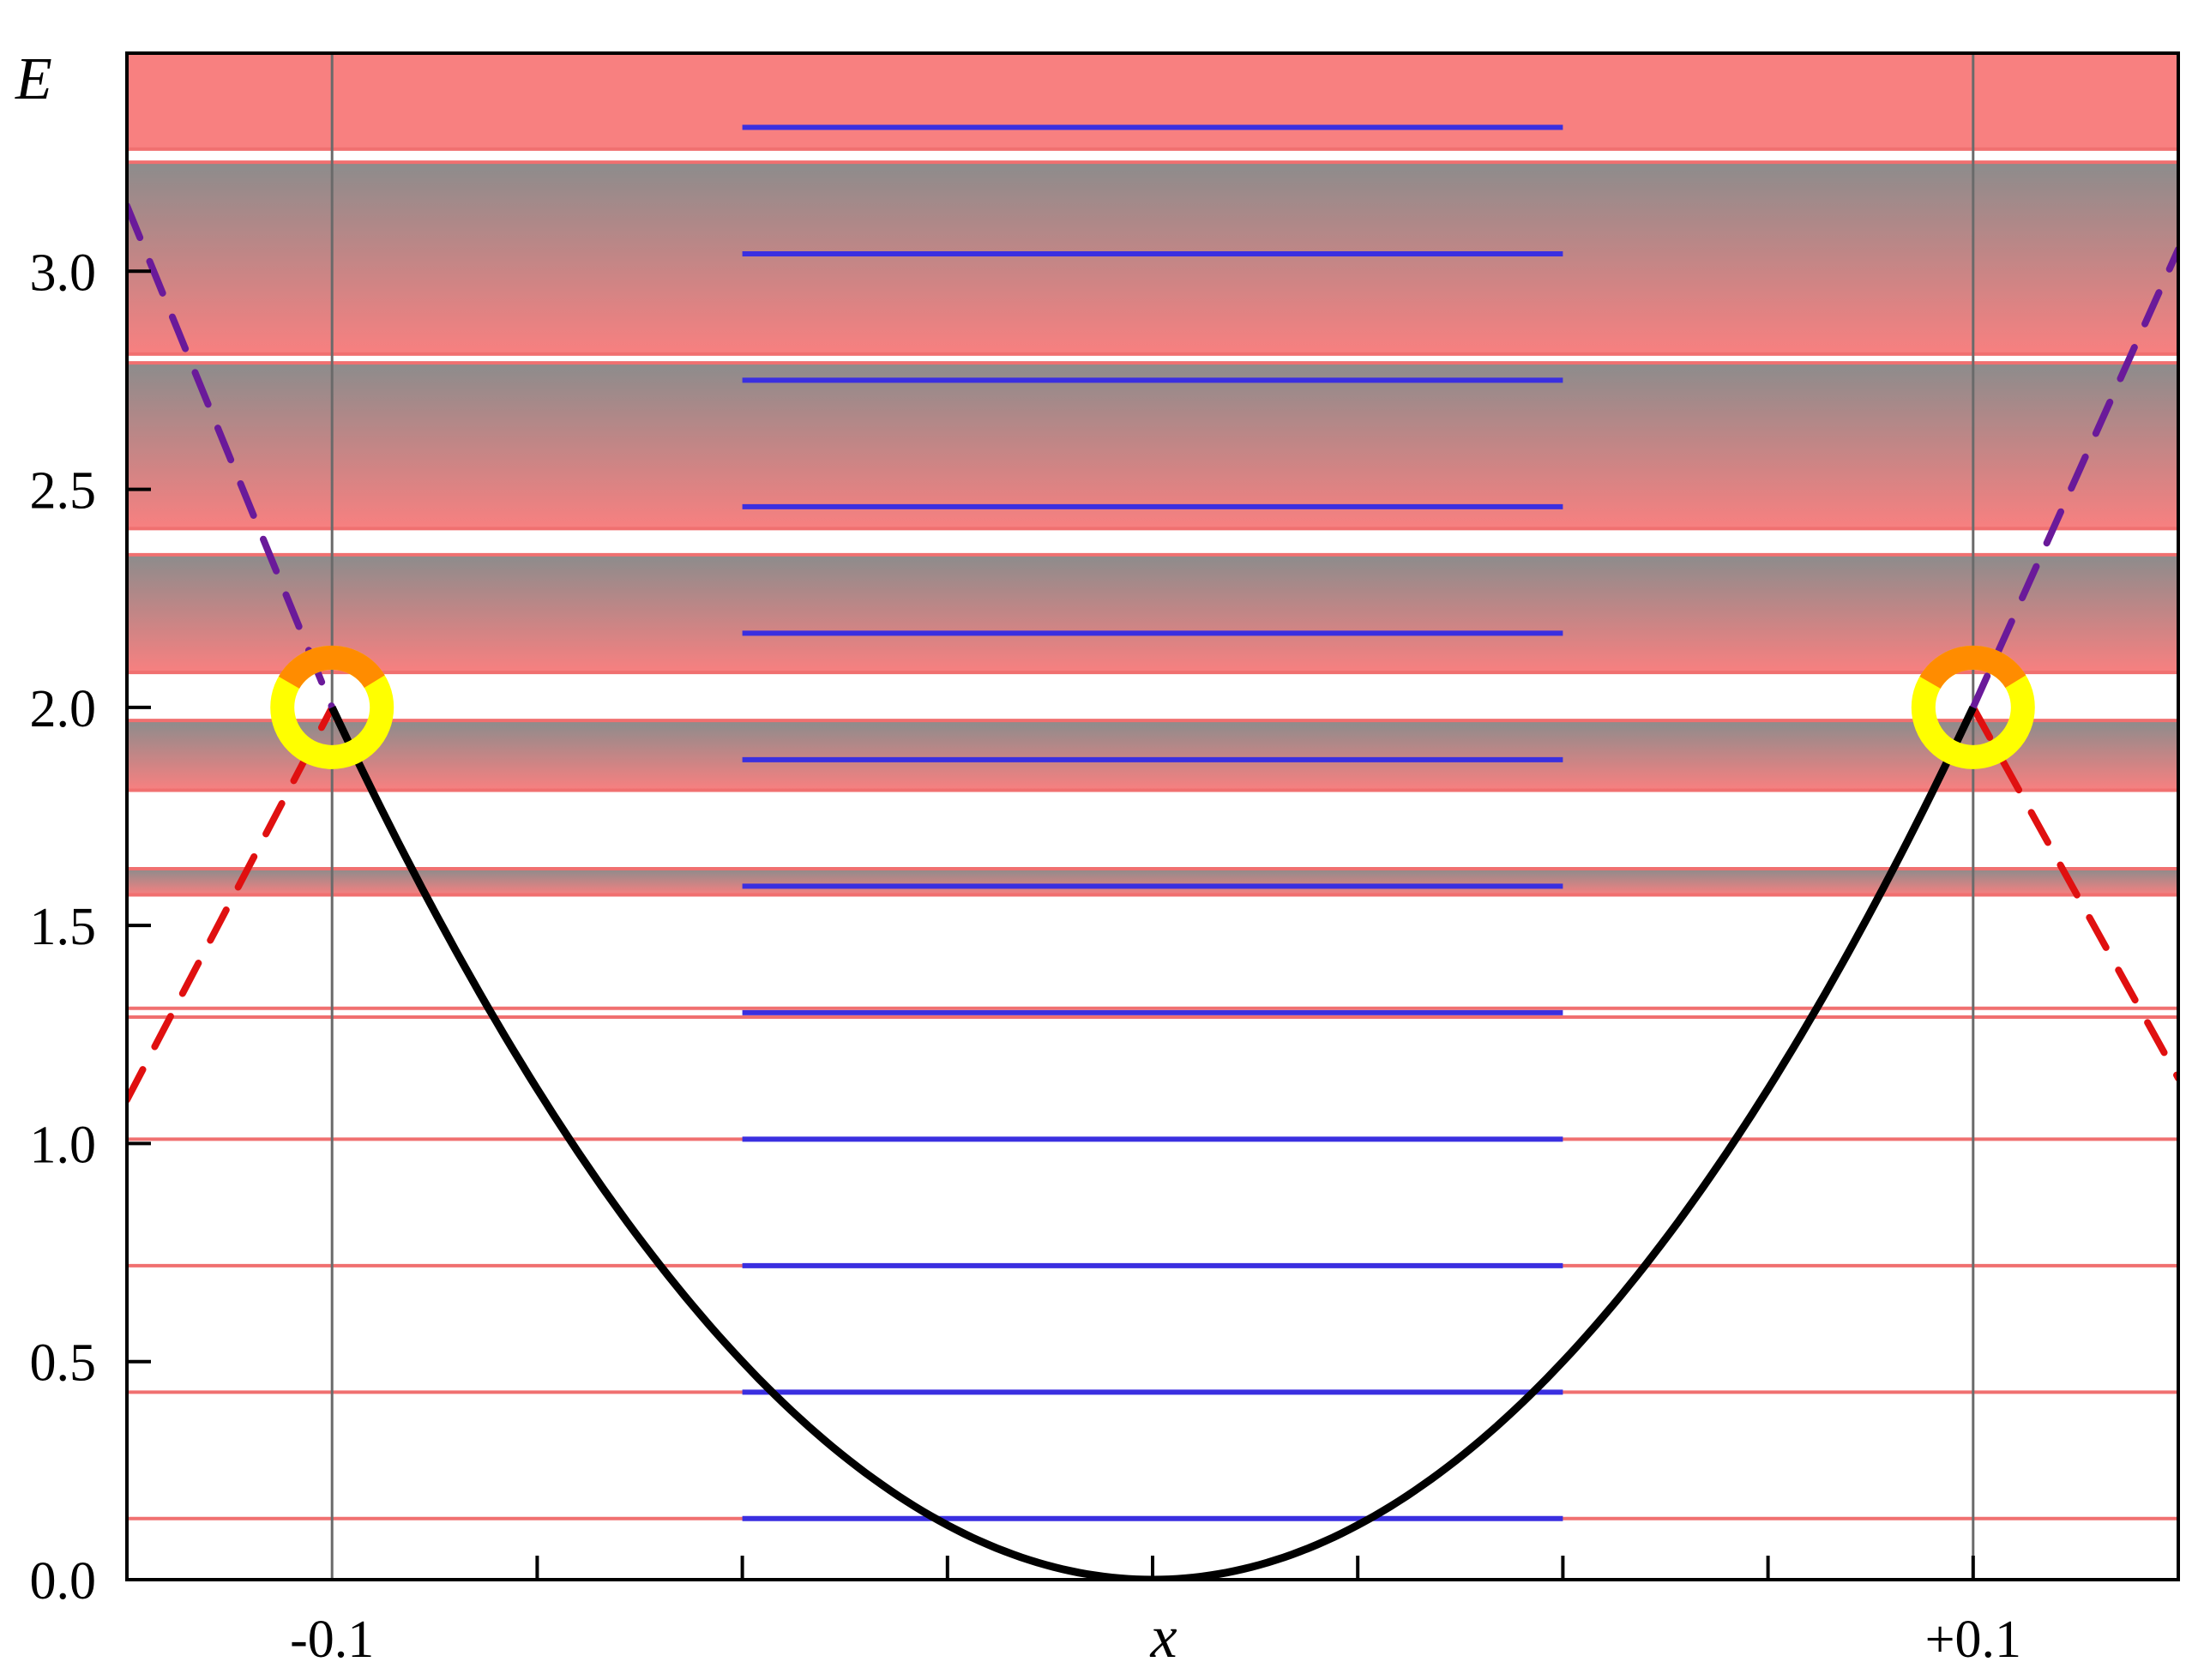 The width and height of the screenshot is (2186, 1680). I want to click on y-tick-label: 0.0, so click(63, 1581).